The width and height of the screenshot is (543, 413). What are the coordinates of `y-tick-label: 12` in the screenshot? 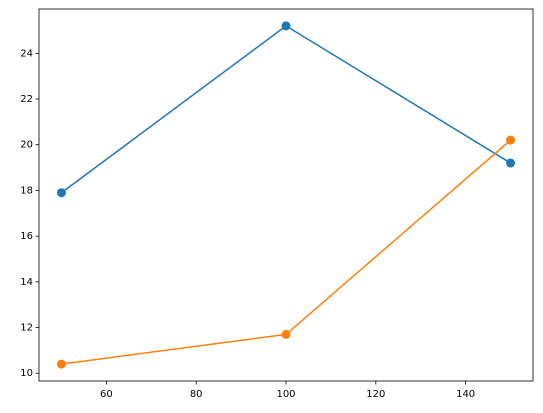 It's located at (26, 328).